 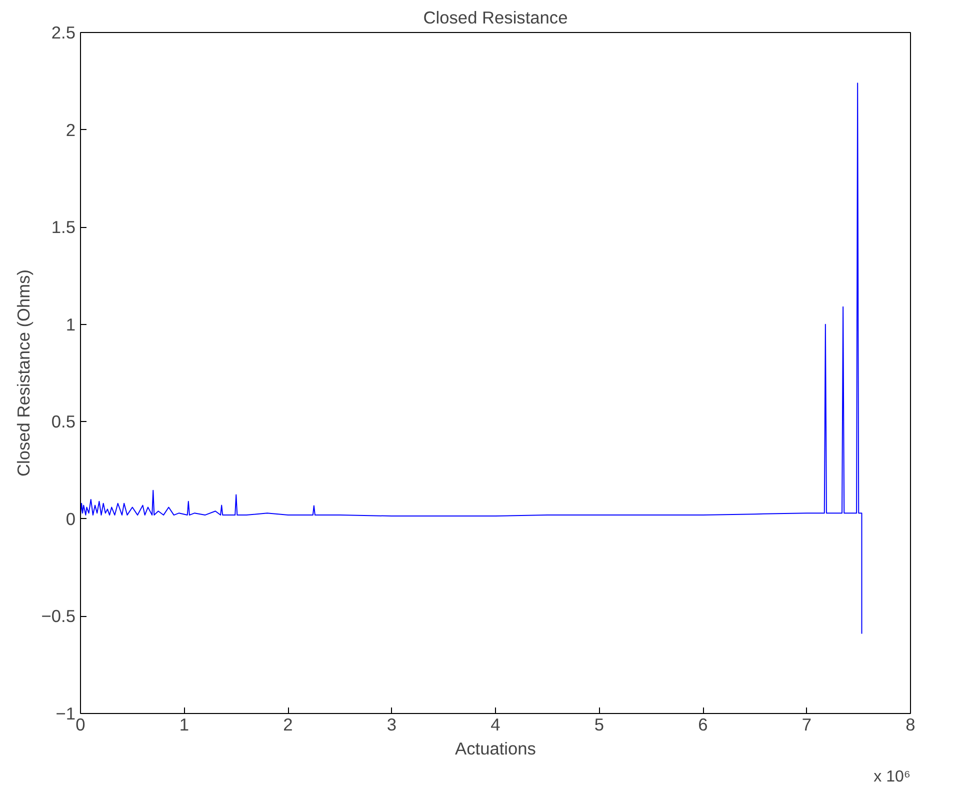 I want to click on y-tick-label: 0.5, so click(x=63, y=422).